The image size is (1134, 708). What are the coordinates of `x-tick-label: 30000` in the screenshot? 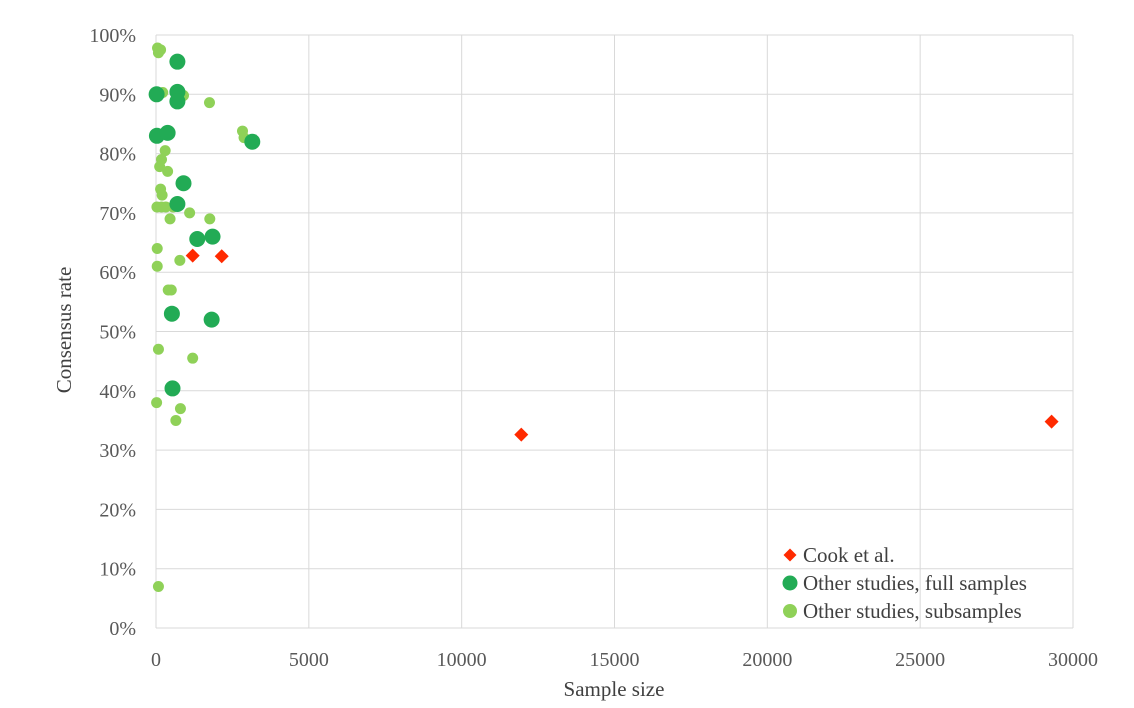 It's located at (1073, 660).